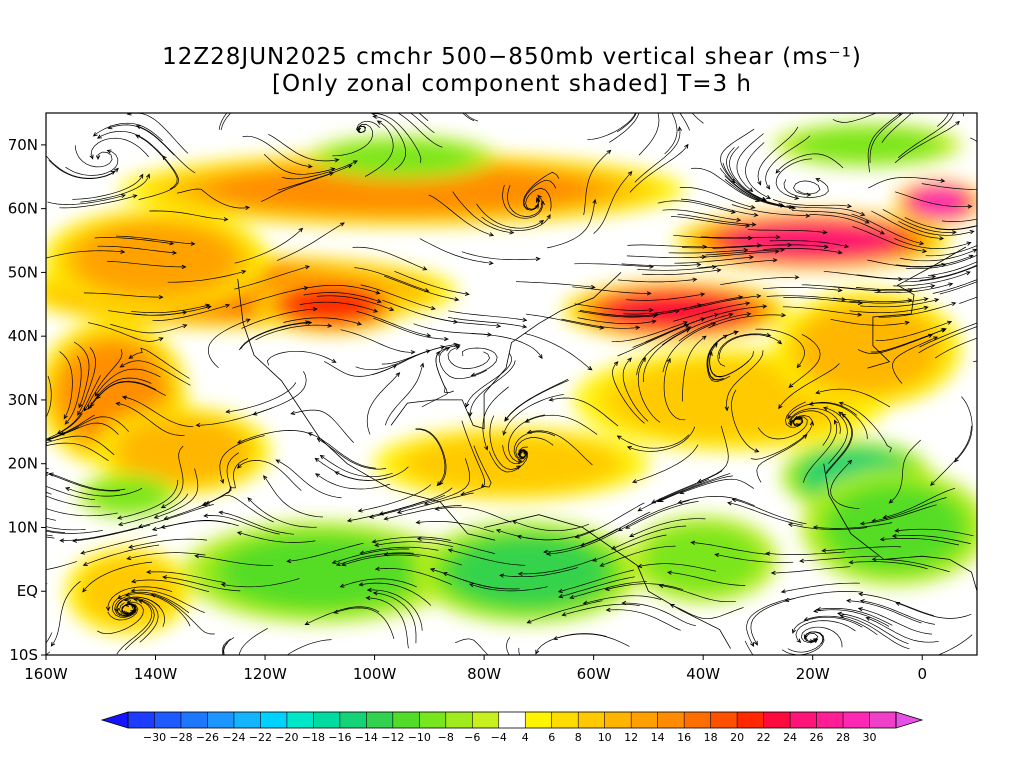  What do you see at coordinates (764, 737) in the screenshot?
I see `colorbar-label: 22` at bounding box center [764, 737].